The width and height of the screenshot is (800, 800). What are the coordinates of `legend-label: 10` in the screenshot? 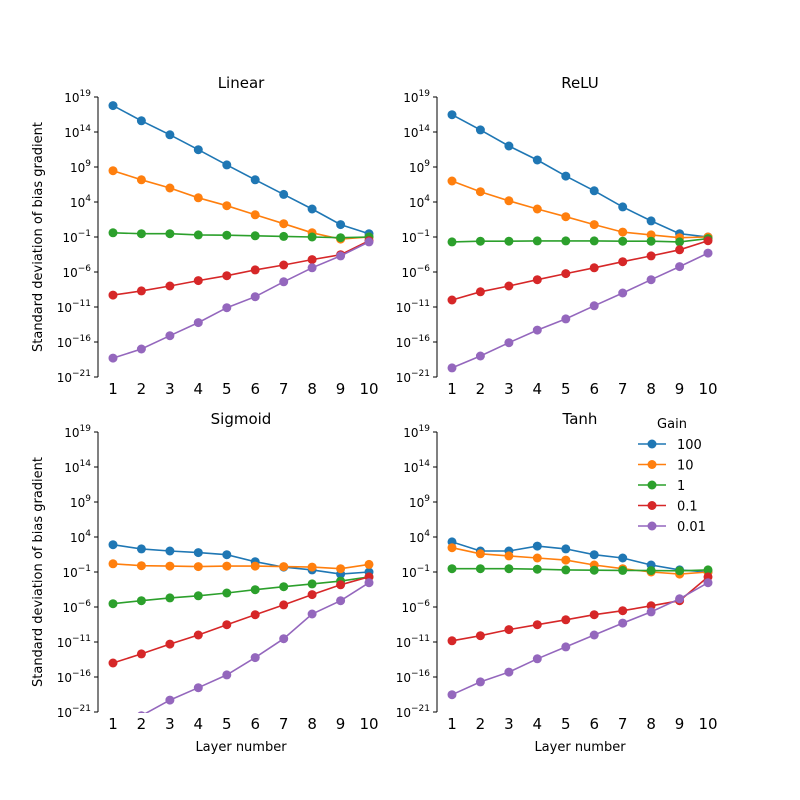 It's located at (685, 466).